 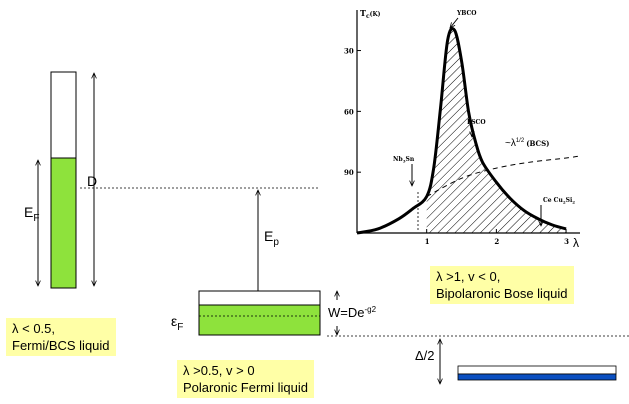 What do you see at coordinates (349, 172) in the screenshot?
I see `y-tick-label: 90` at bounding box center [349, 172].